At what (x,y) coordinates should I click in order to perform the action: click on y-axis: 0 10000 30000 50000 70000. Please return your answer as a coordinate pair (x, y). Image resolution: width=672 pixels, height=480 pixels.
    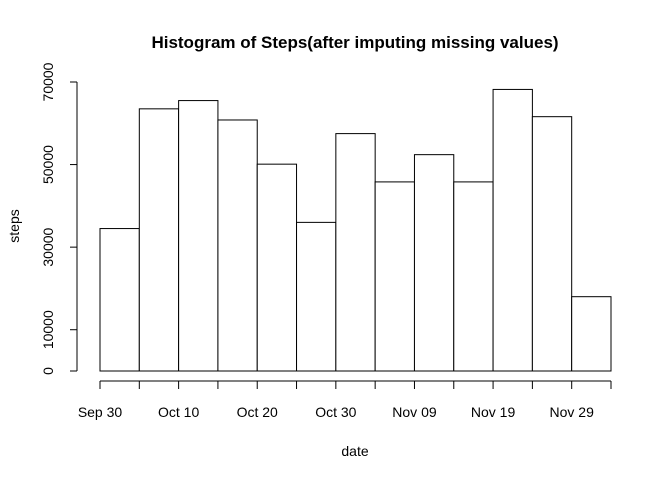
    Looking at the image, I should click on (59, 218).